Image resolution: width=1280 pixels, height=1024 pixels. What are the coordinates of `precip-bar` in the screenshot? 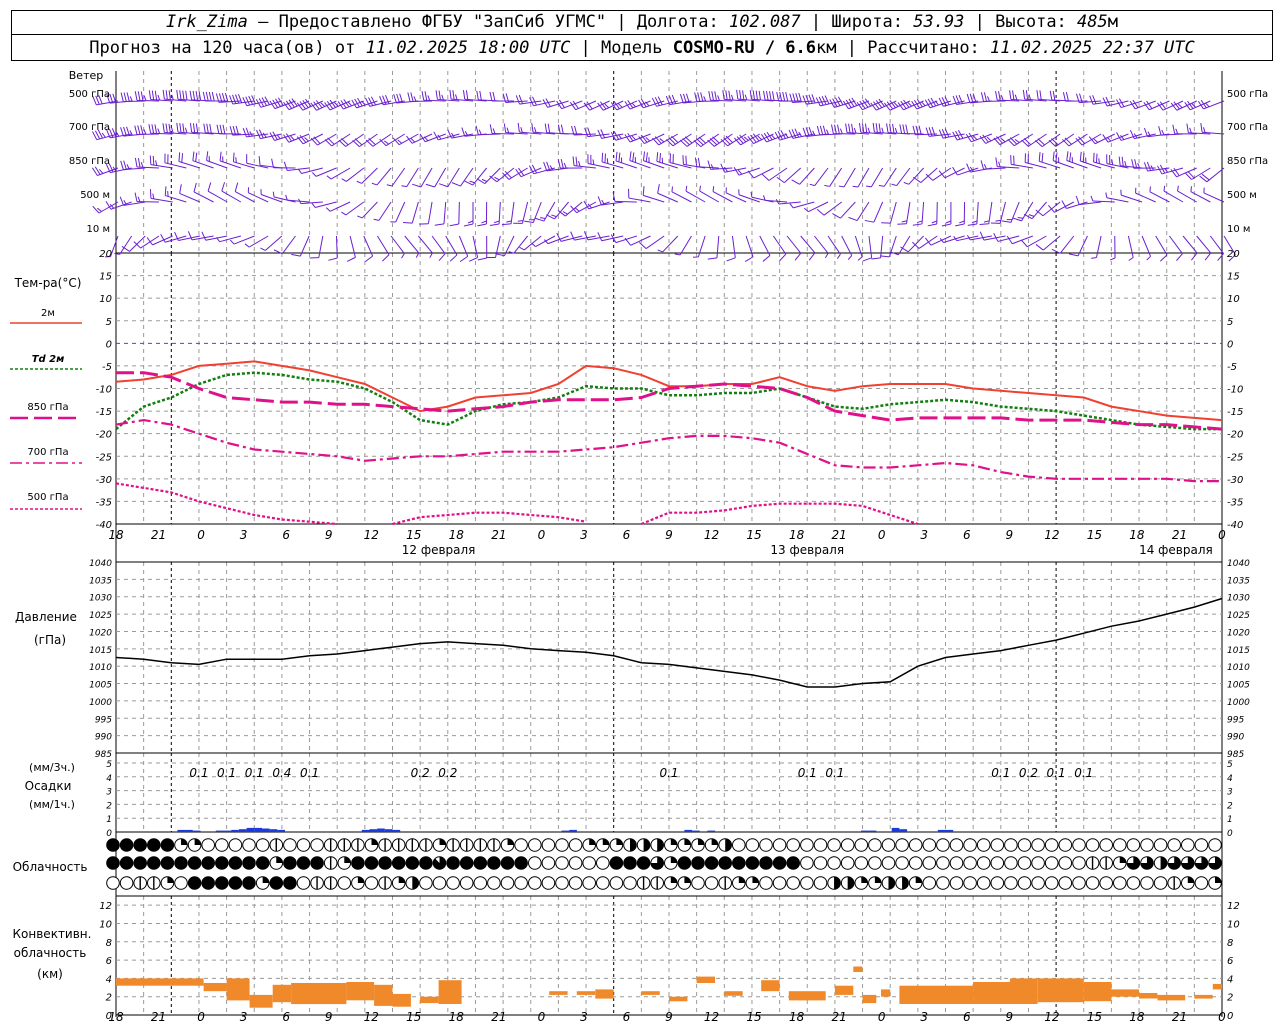 It's located at (196, 831).